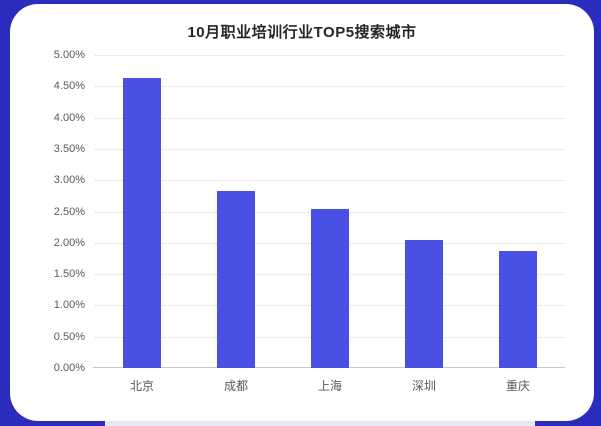 The width and height of the screenshot is (601, 426). I want to click on bar-重庆, so click(518, 309).